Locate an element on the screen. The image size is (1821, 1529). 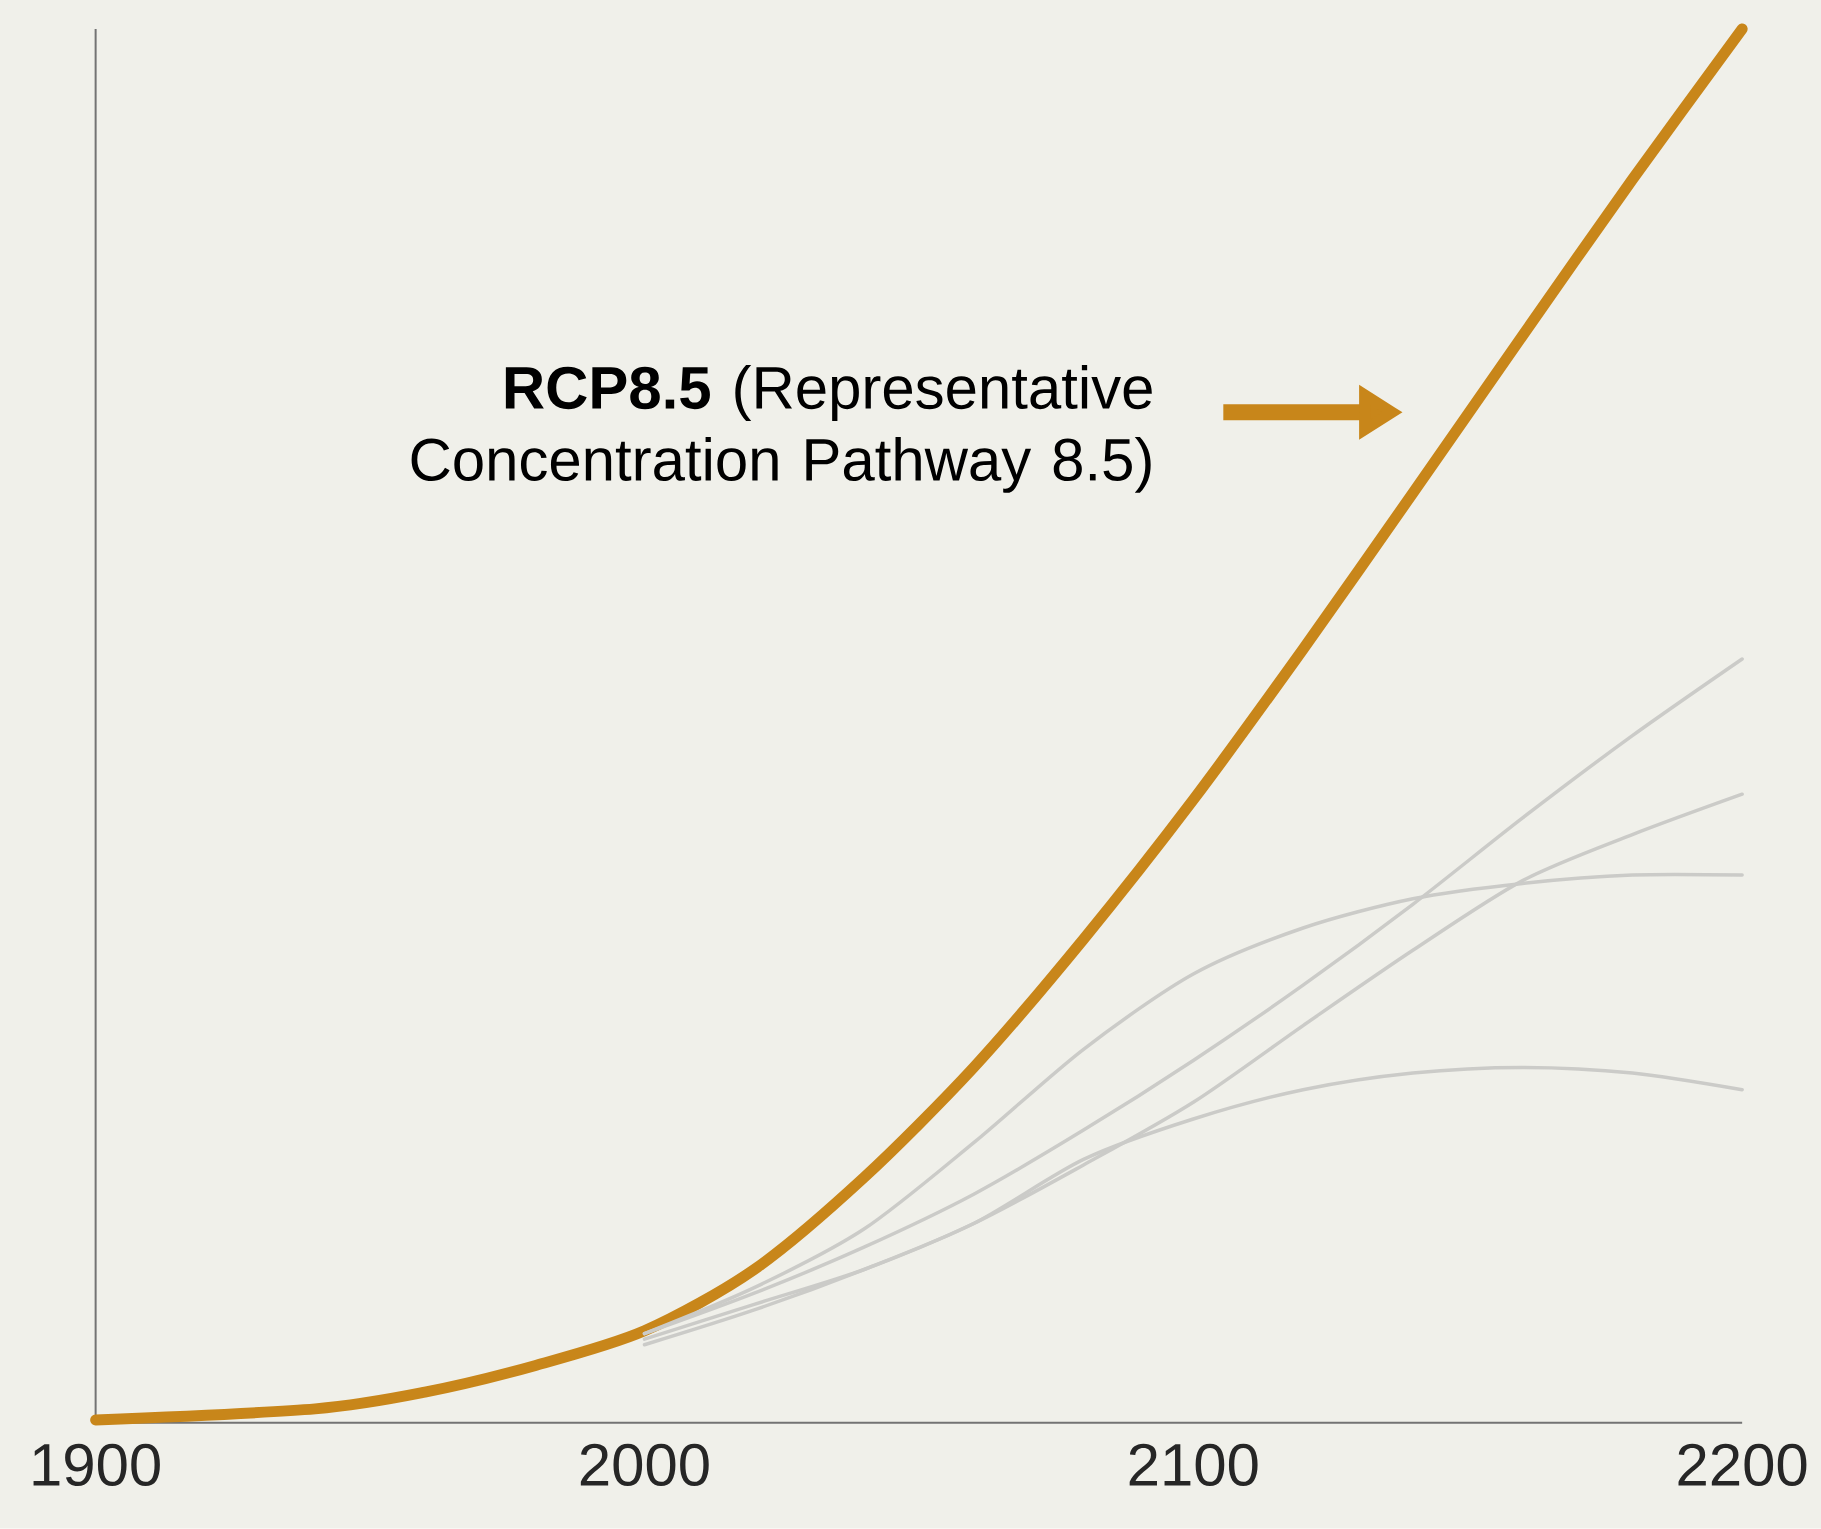
annotation: RCP8.5 (Representative Concentration Pathway 8.5) is located at coordinates (781, 429).